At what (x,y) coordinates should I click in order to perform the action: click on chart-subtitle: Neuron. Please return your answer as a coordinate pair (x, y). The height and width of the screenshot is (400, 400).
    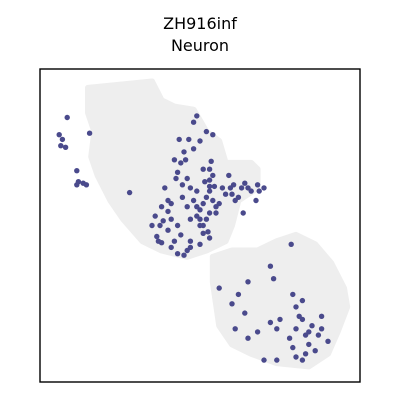
    Looking at the image, I should click on (200, 45).